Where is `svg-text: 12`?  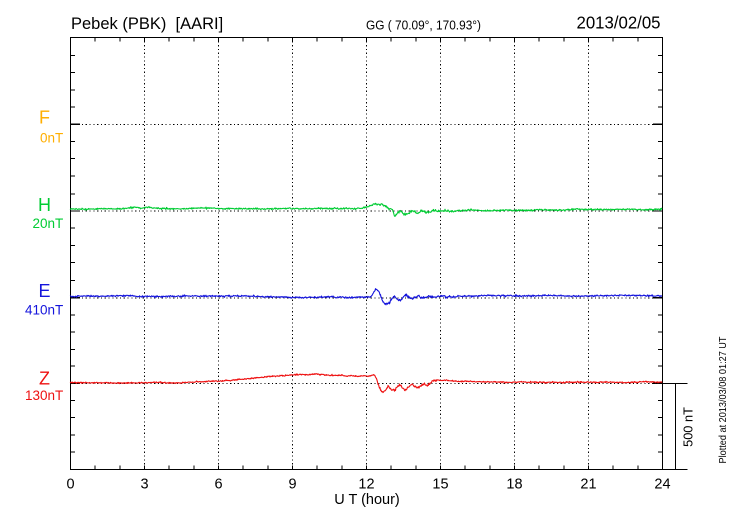 svg-text: 12 is located at coordinates (366, 485).